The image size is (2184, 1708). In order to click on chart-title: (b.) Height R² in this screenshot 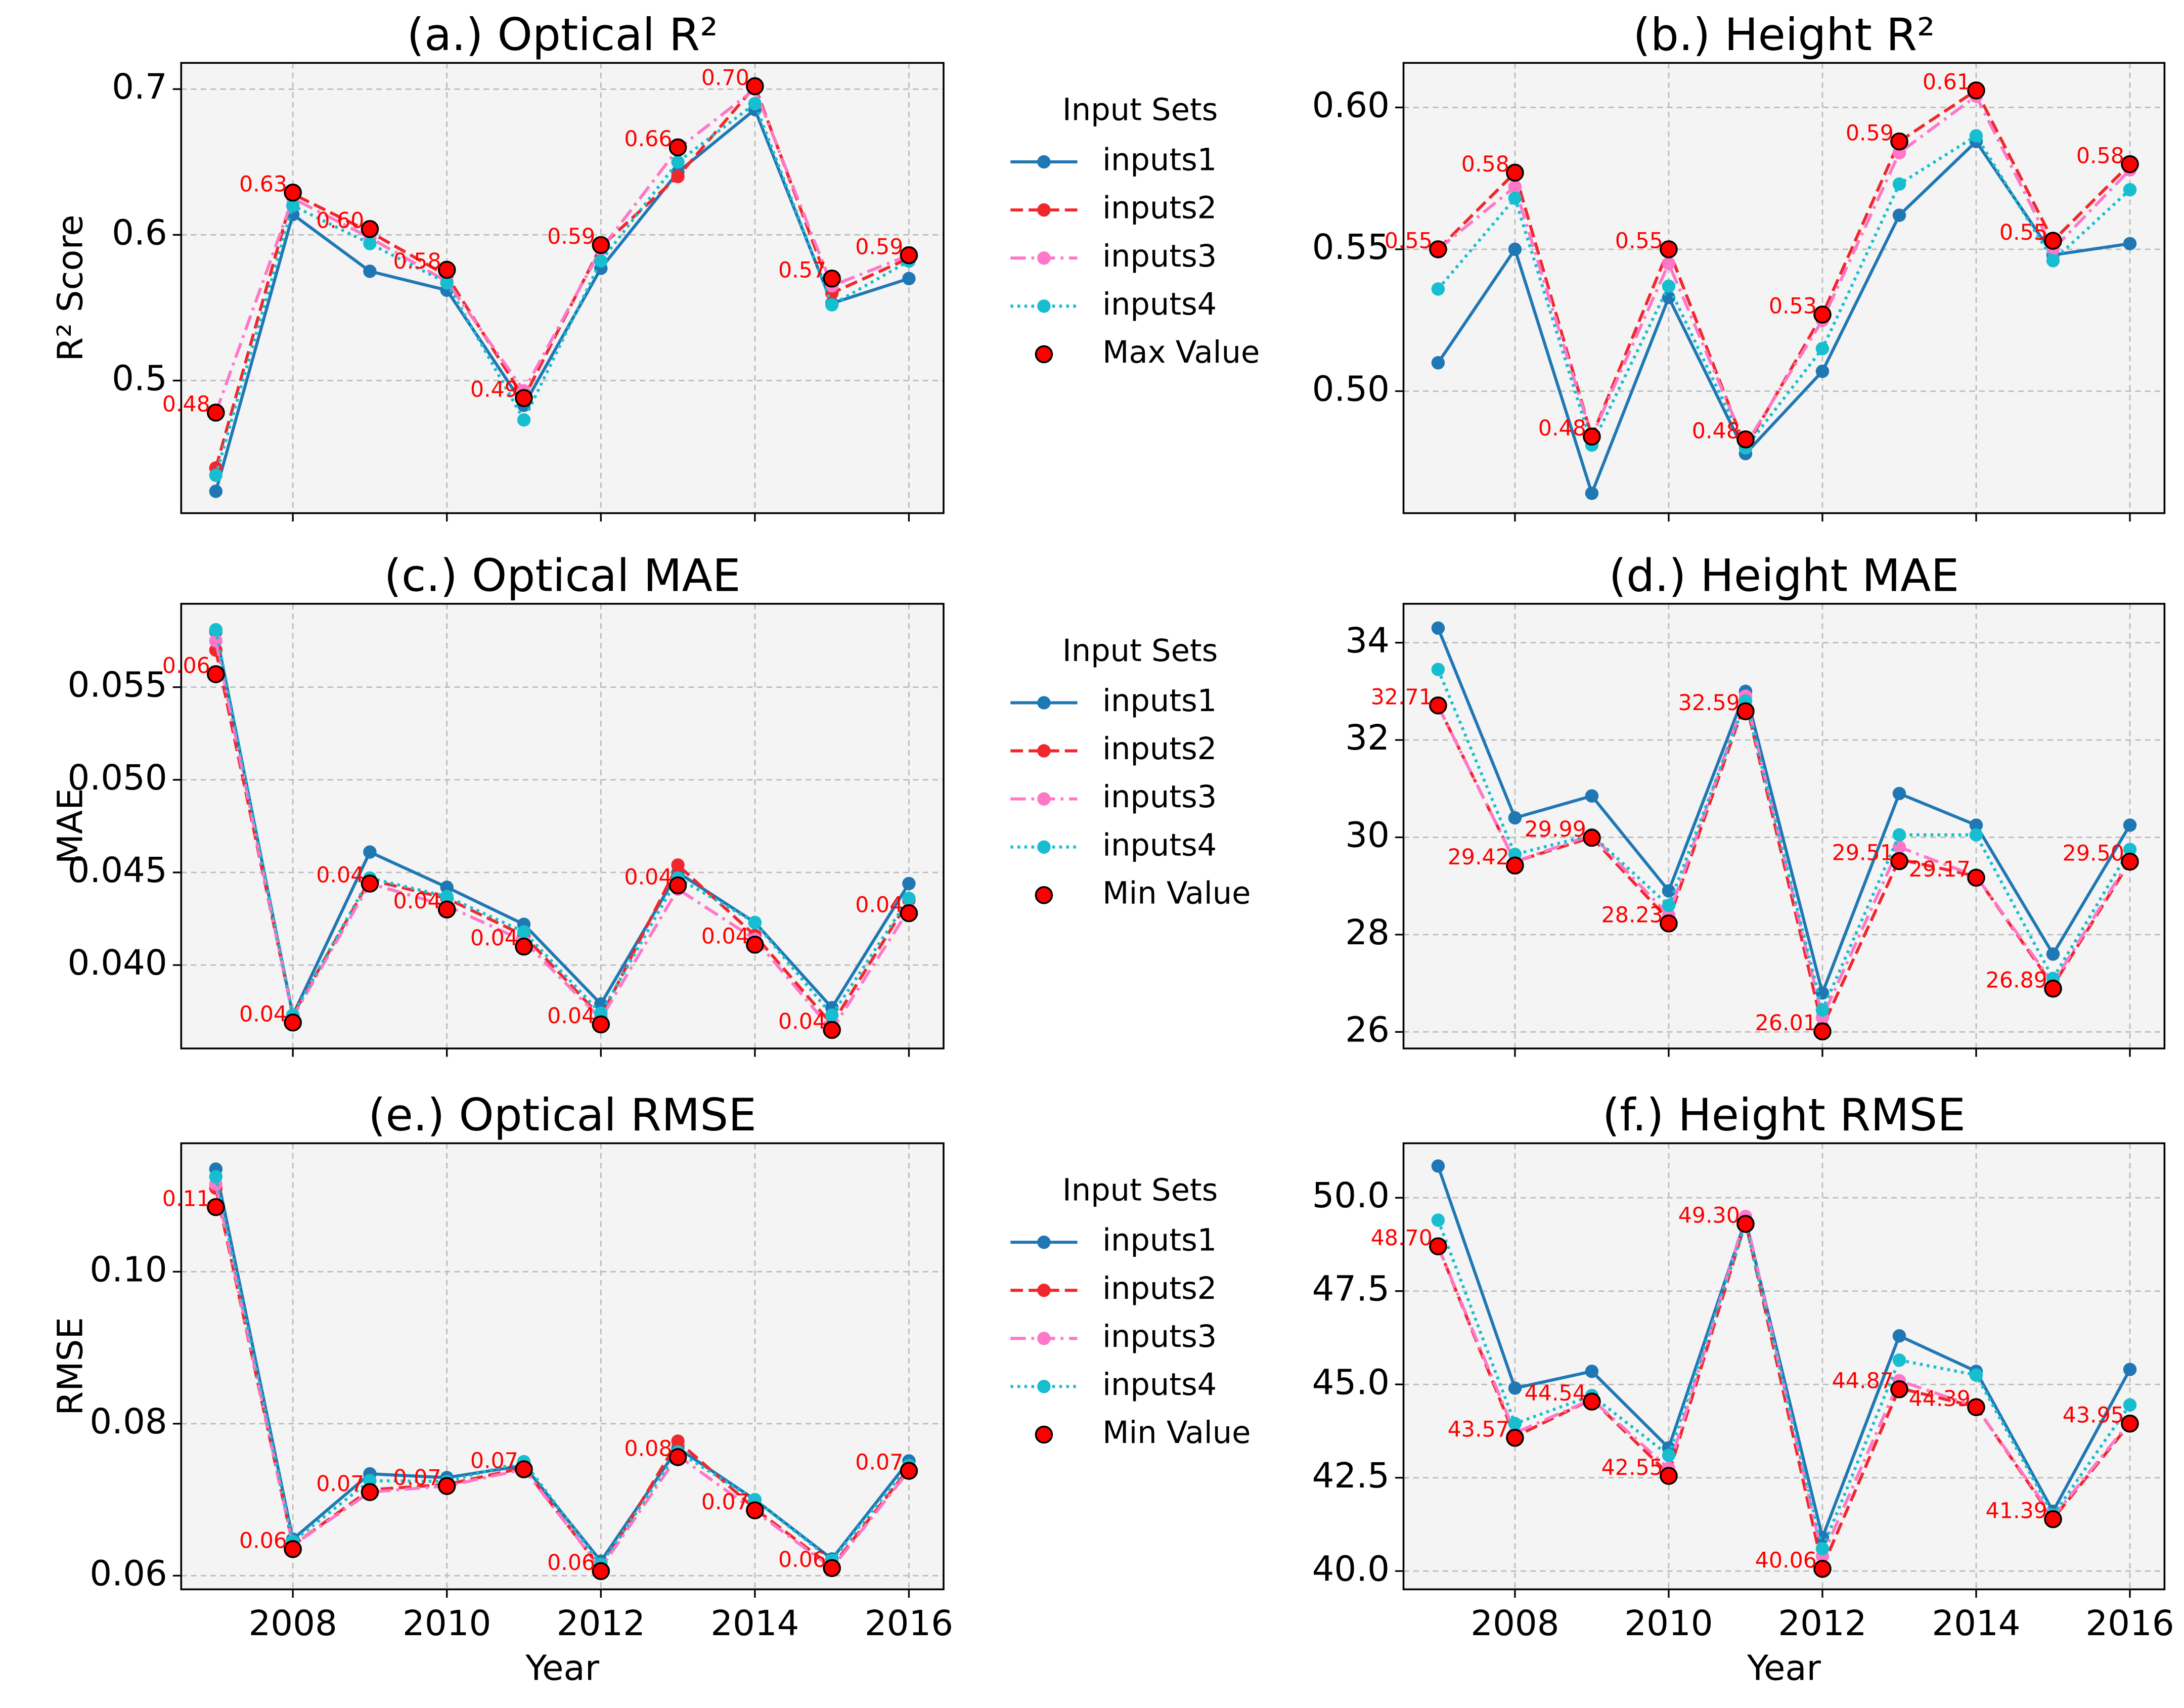, I will do `click(1784, 35)`.